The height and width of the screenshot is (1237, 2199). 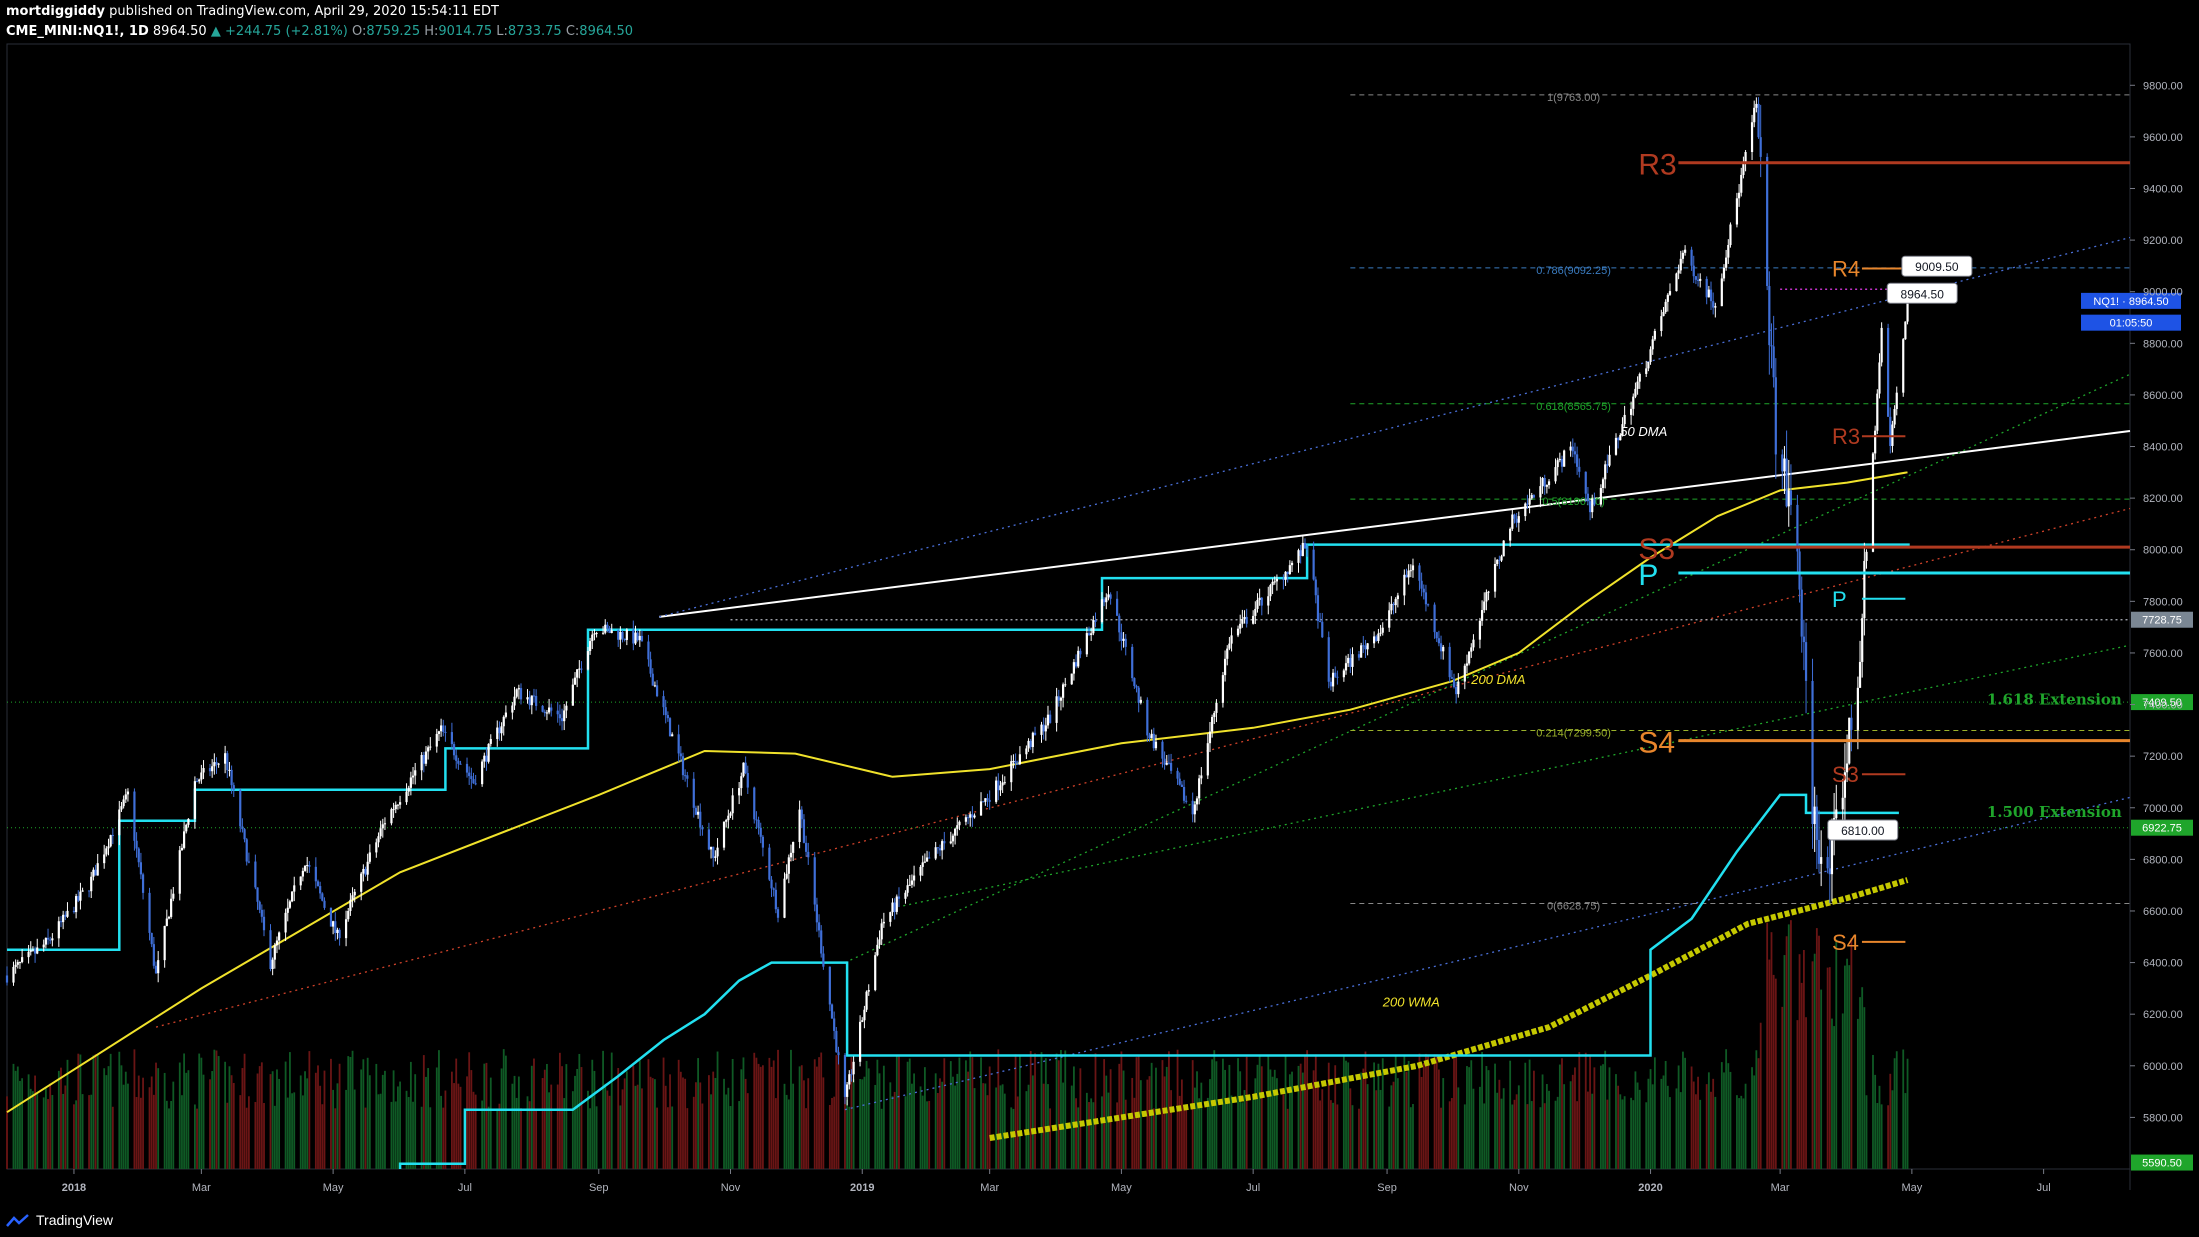 I want to click on fib-level-label: 0.214(7299.50), so click(x=1573, y=733).